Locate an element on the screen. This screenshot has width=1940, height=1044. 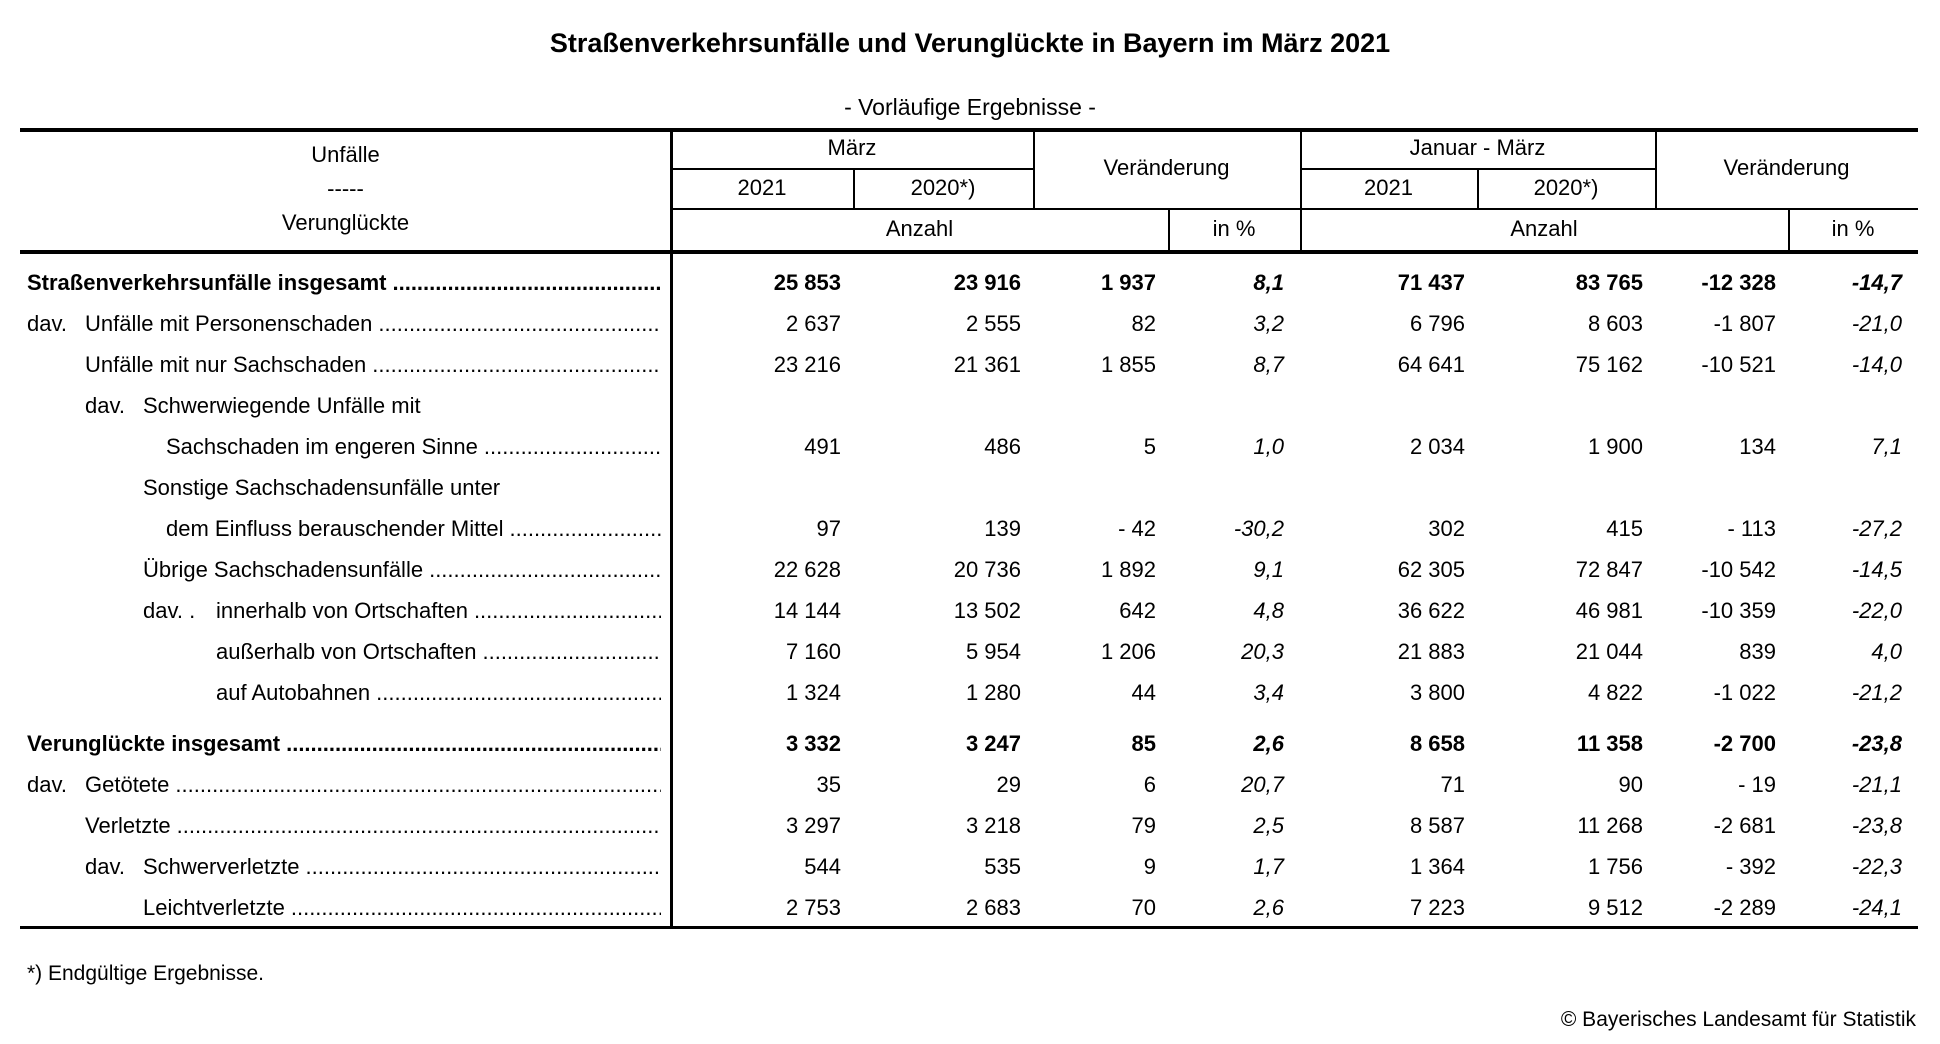
row-label-text: außerhalb von Ortschaften is located at coordinates (346, 651).